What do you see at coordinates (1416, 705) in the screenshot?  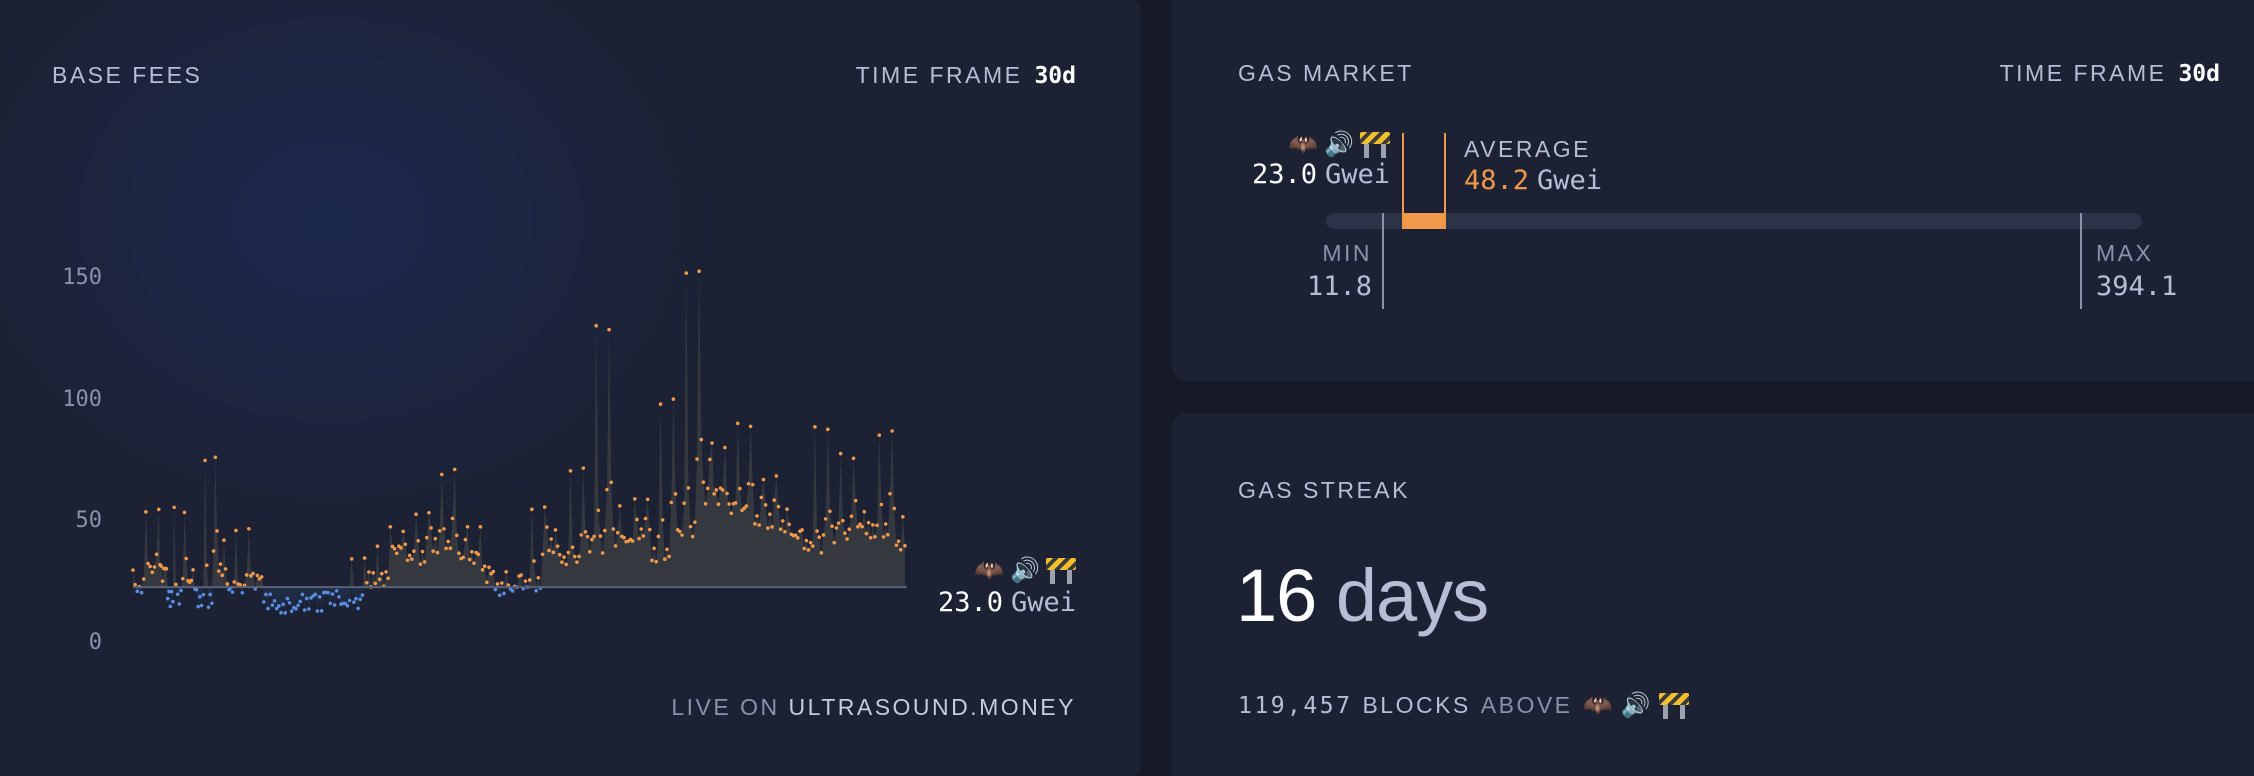 I see `blocks-label: BLOCKS` at bounding box center [1416, 705].